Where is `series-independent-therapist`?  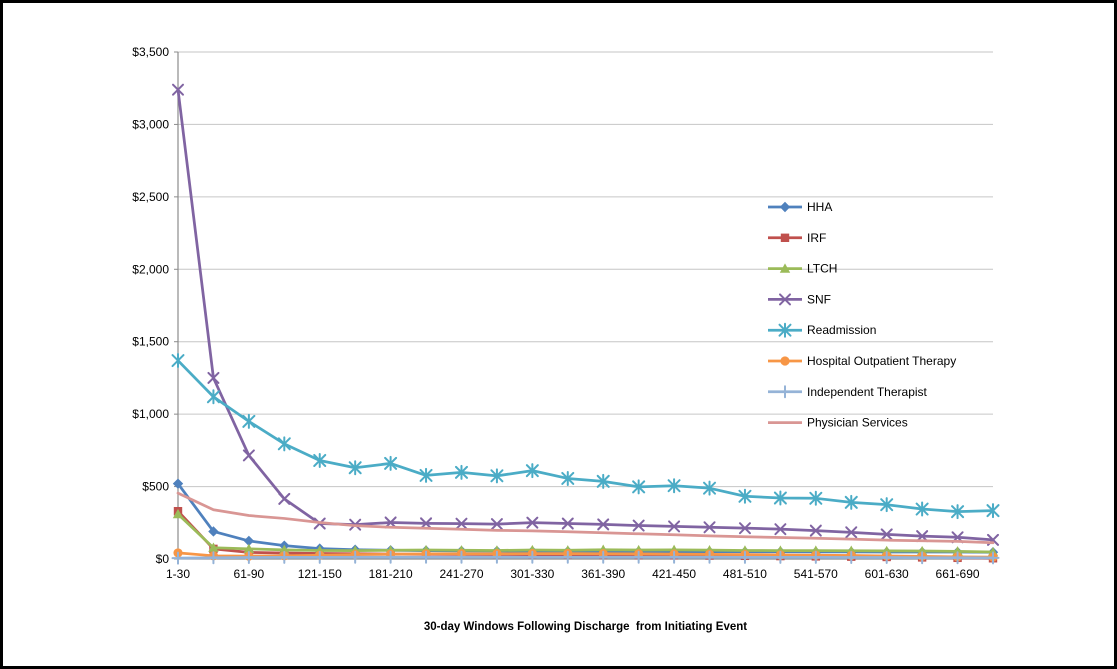 series-independent-therapist is located at coordinates (585, 557).